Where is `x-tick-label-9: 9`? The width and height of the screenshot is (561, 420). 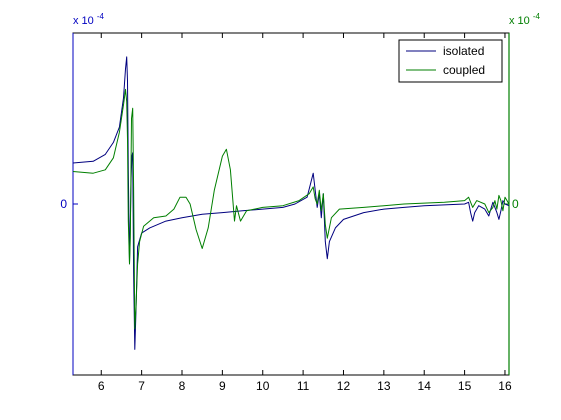
x-tick-label-9: 9 is located at coordinates (222, 386).